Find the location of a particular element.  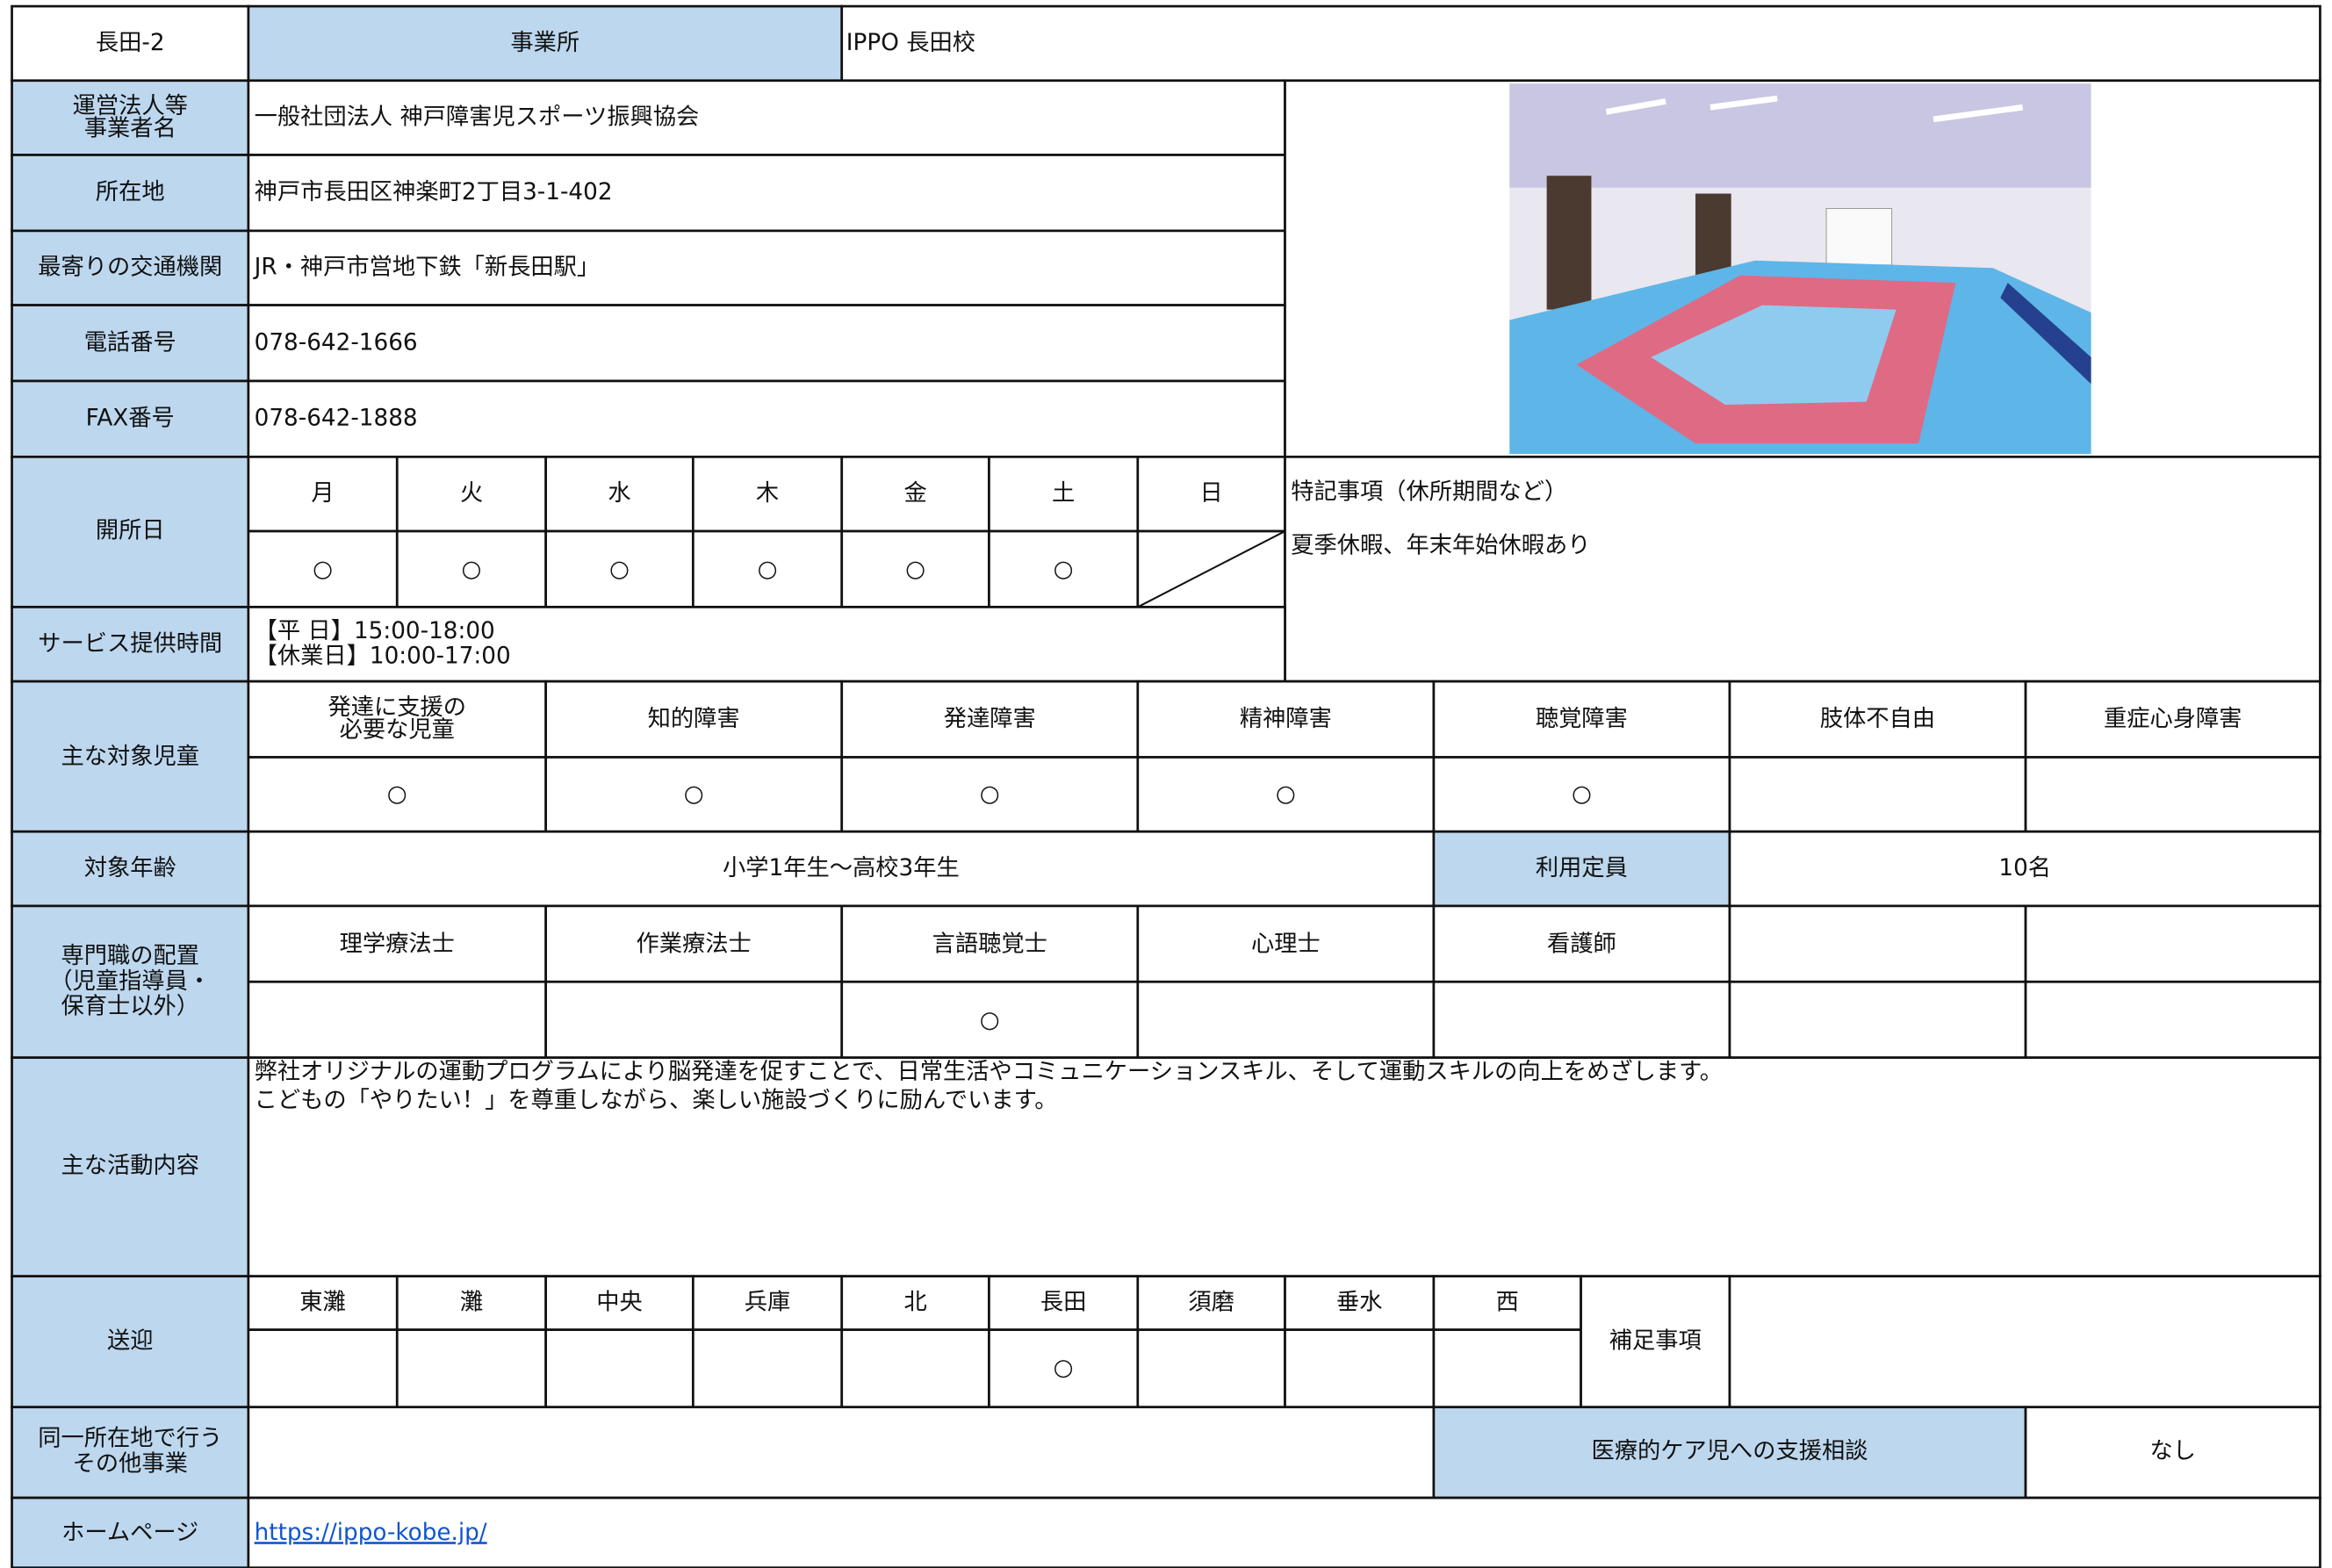

cell-text: 神戸市長田区神楽町2丁目3-1-402 is located at coordinates (434, 192).